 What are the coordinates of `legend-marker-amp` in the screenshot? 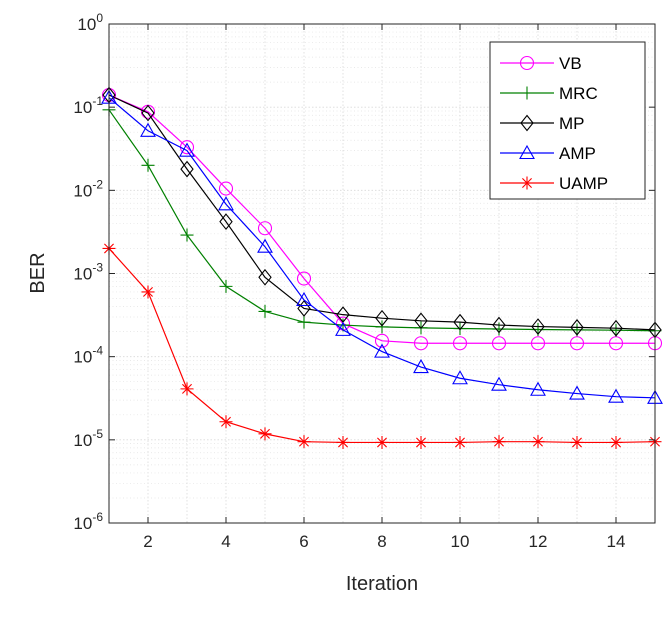 It's located at (527, 152).